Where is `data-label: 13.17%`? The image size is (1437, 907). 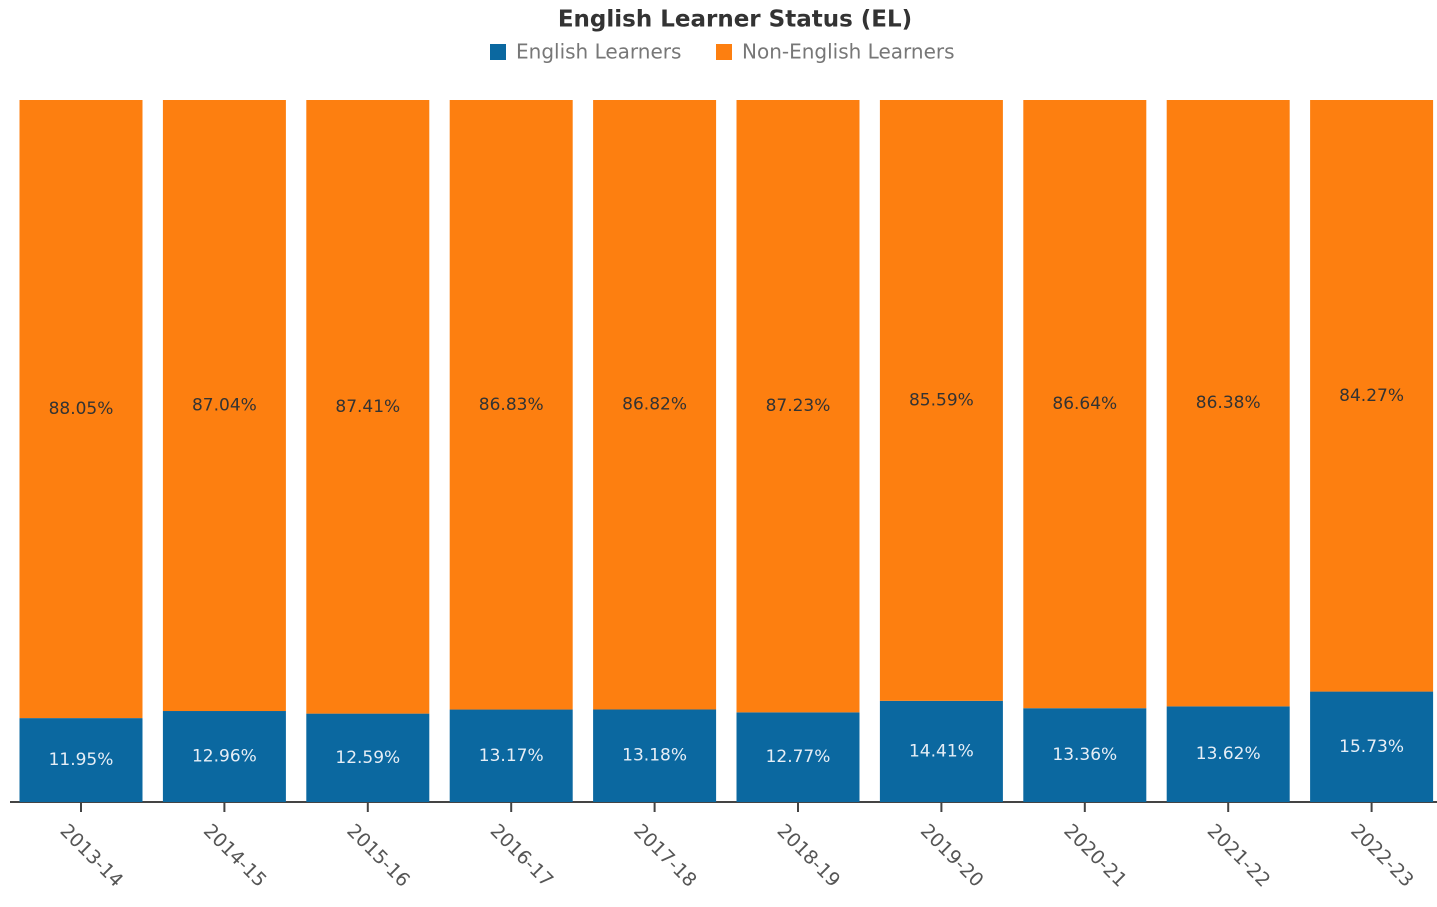 data-label: 13.17% is located at coordinates (511, 756).